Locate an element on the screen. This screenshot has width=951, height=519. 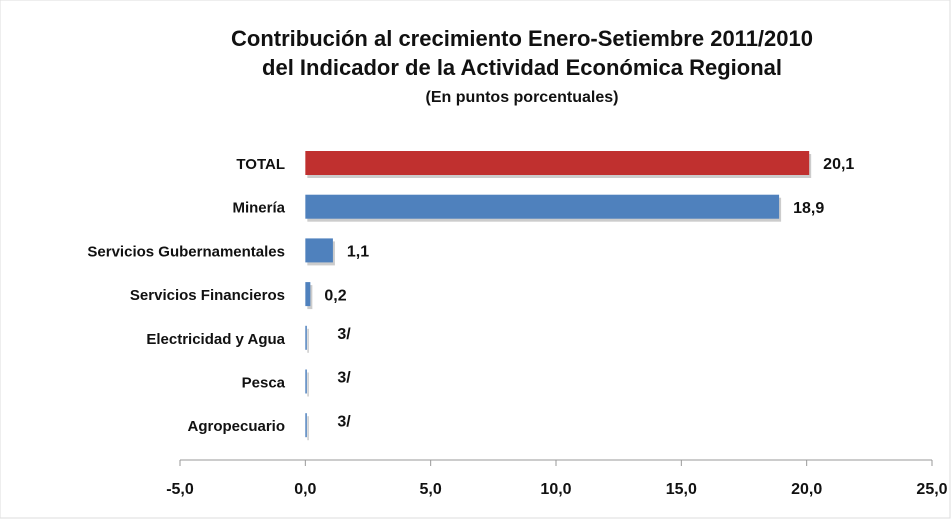
y-tick-label: Servicios Gubernamentales is located at coordinates (186, 251).